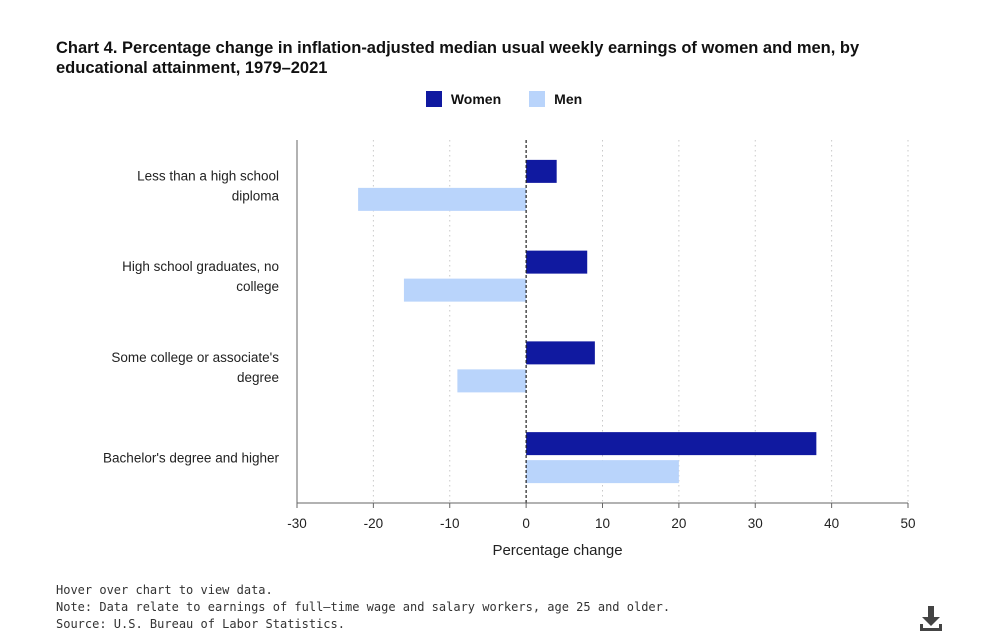 This screenshot has width=1008, height=640. What do you see at coordinates (568, 99) in the screenshot?
I see `legend-label-men: Men` at bounding box center [568, 99].